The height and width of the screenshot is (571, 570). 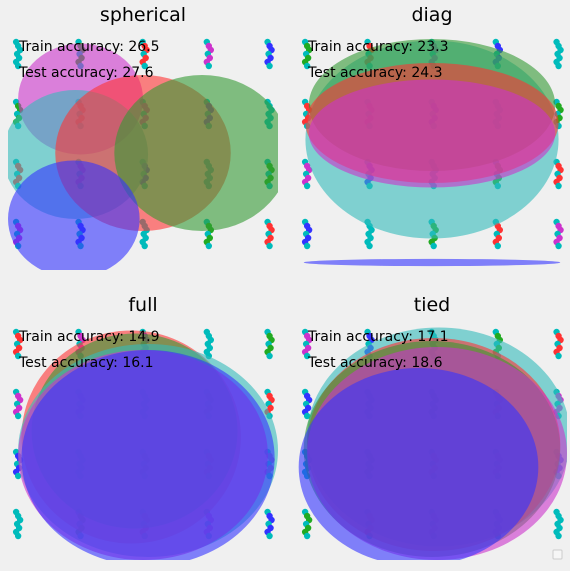 What do you see at coordinates (375, 363) in the screenshot?
I see `test-accuracy-label: Test accuracy: 18.6` at bounding box center [375, 363].